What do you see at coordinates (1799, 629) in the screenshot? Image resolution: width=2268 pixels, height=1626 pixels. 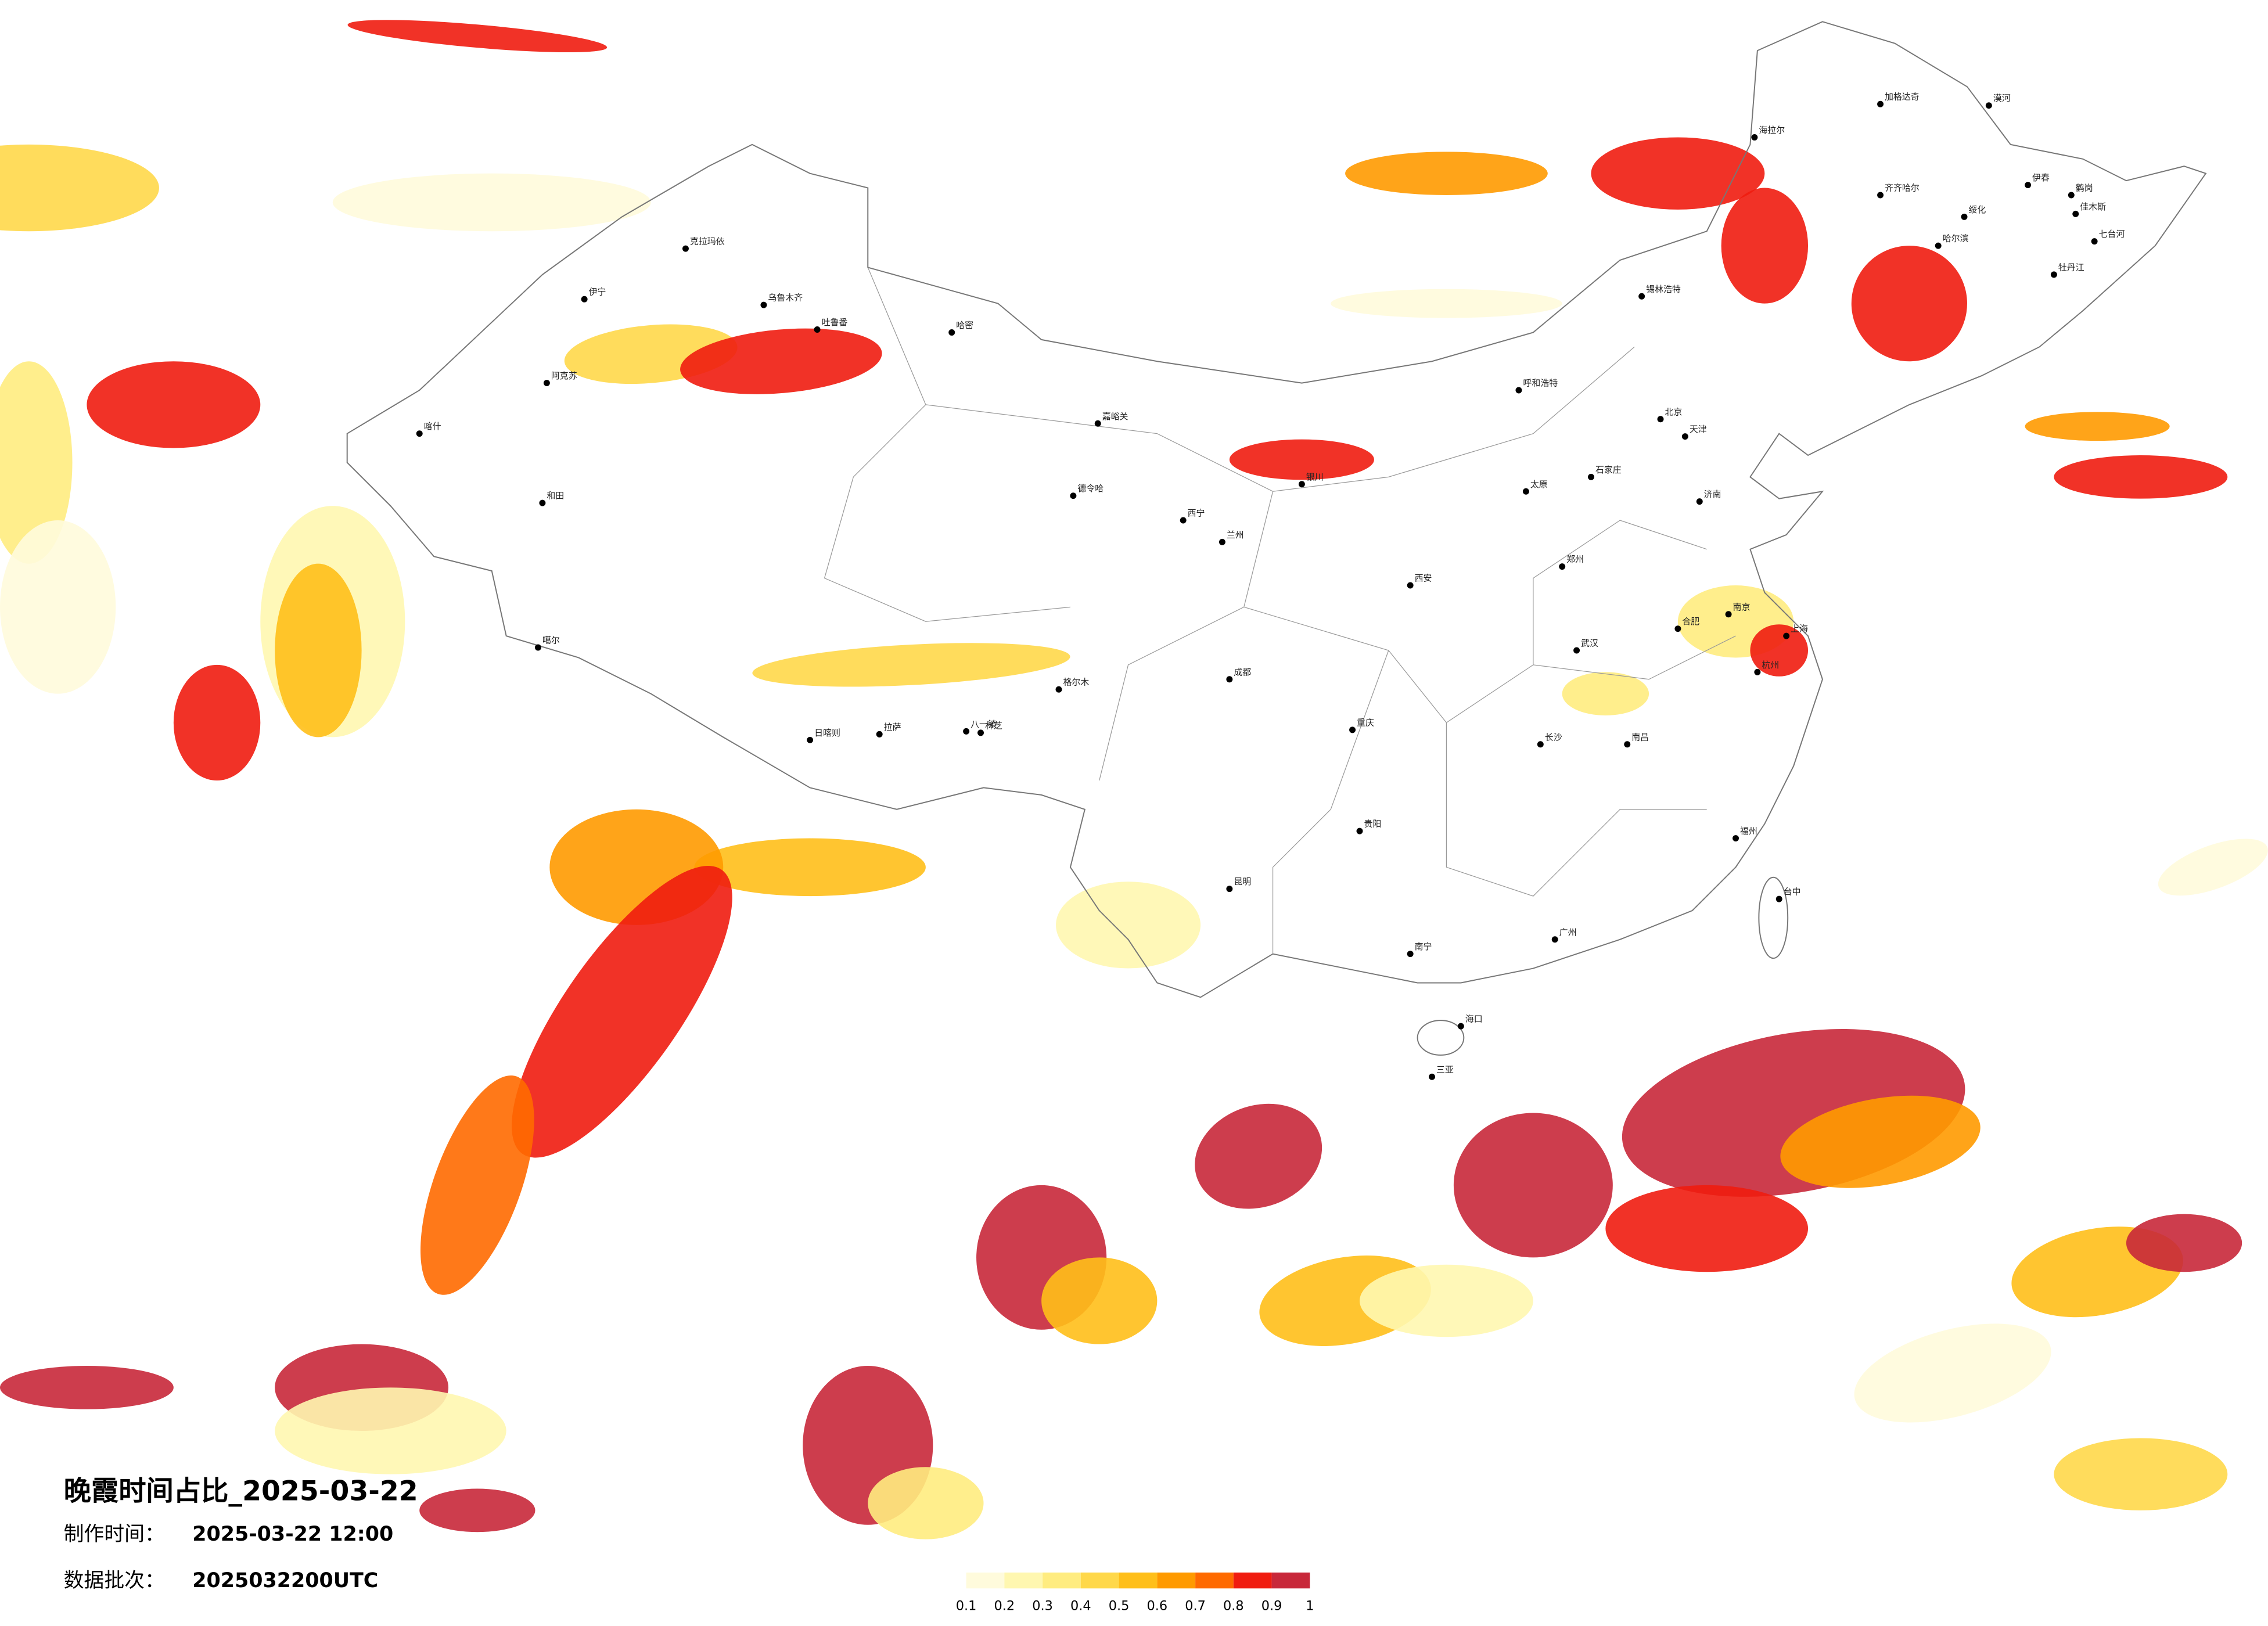 I see `city-label: 上海` at bounding box center [1799, 629].